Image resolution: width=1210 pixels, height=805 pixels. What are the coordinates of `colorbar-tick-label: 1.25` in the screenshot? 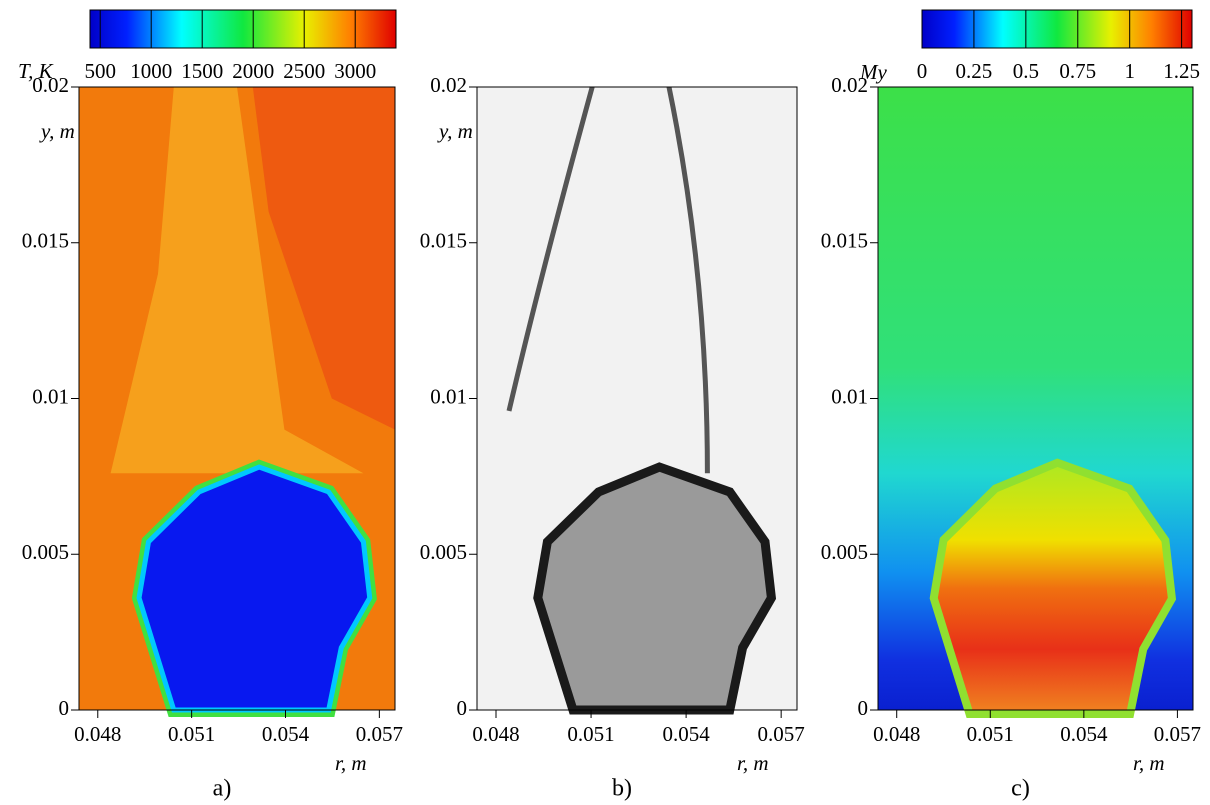 It's located at (1181, 71).